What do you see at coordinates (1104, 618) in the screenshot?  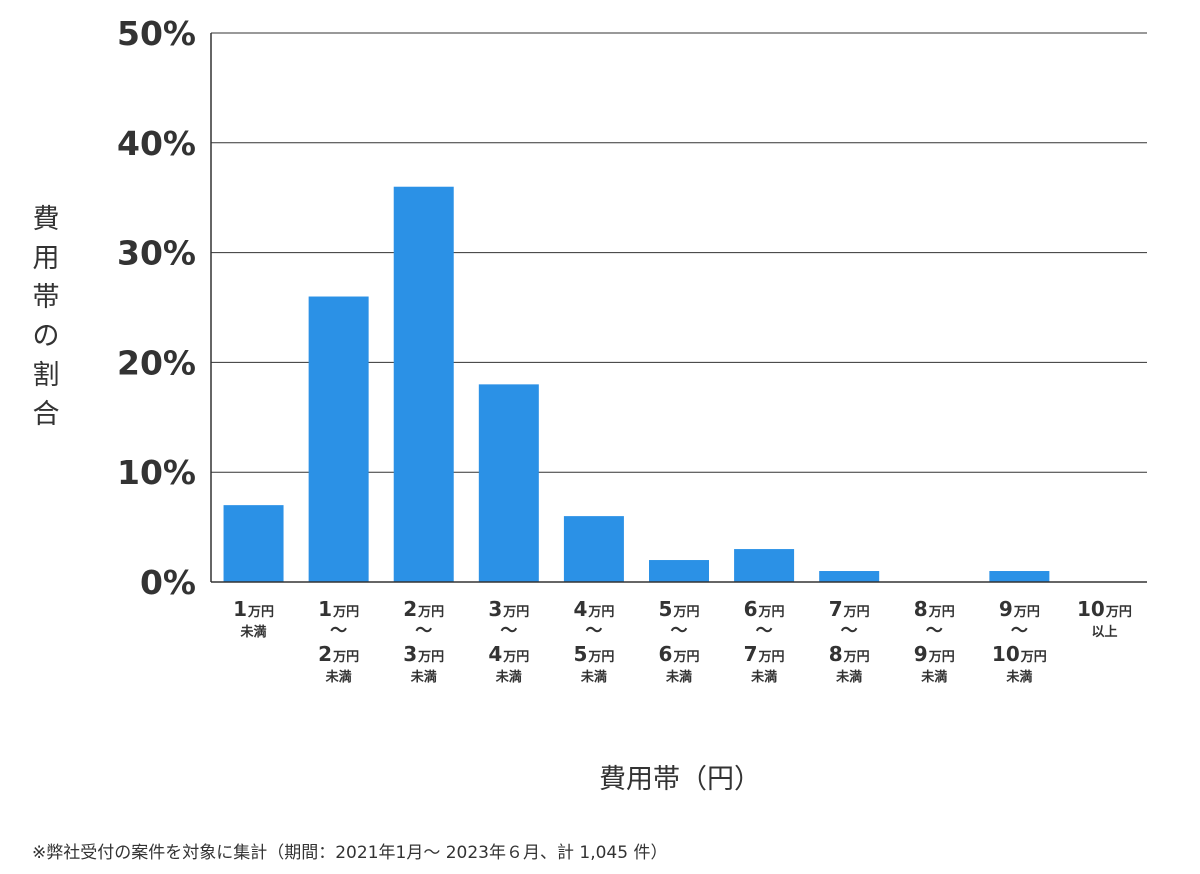 I see `x-tick-label: 10万円以上` at bounding box center [1104, 618].